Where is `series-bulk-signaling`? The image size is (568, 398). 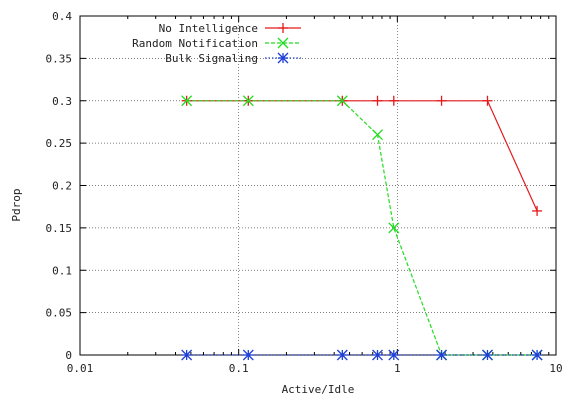 series-bulk-signaling is located at coordinates (362, 355).